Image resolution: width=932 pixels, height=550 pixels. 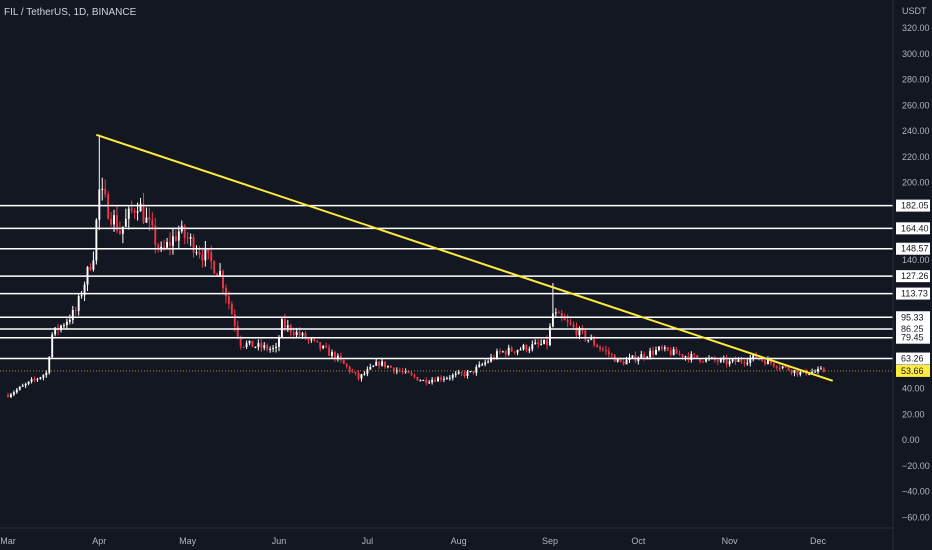 I want to click on time-axis: Mar Apr May Jun Jul Aug Sep Oct Nov Dec, so click(x=413, y=541).